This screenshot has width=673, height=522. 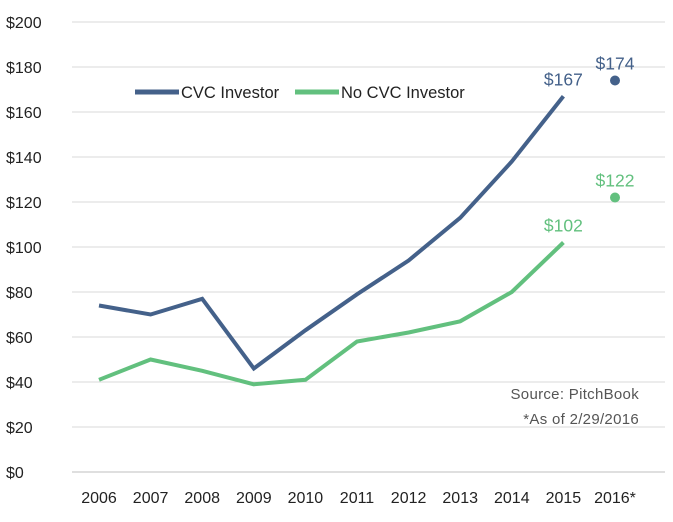 I want to click on x-tick-label: 2007, so click(x=151, y=498).